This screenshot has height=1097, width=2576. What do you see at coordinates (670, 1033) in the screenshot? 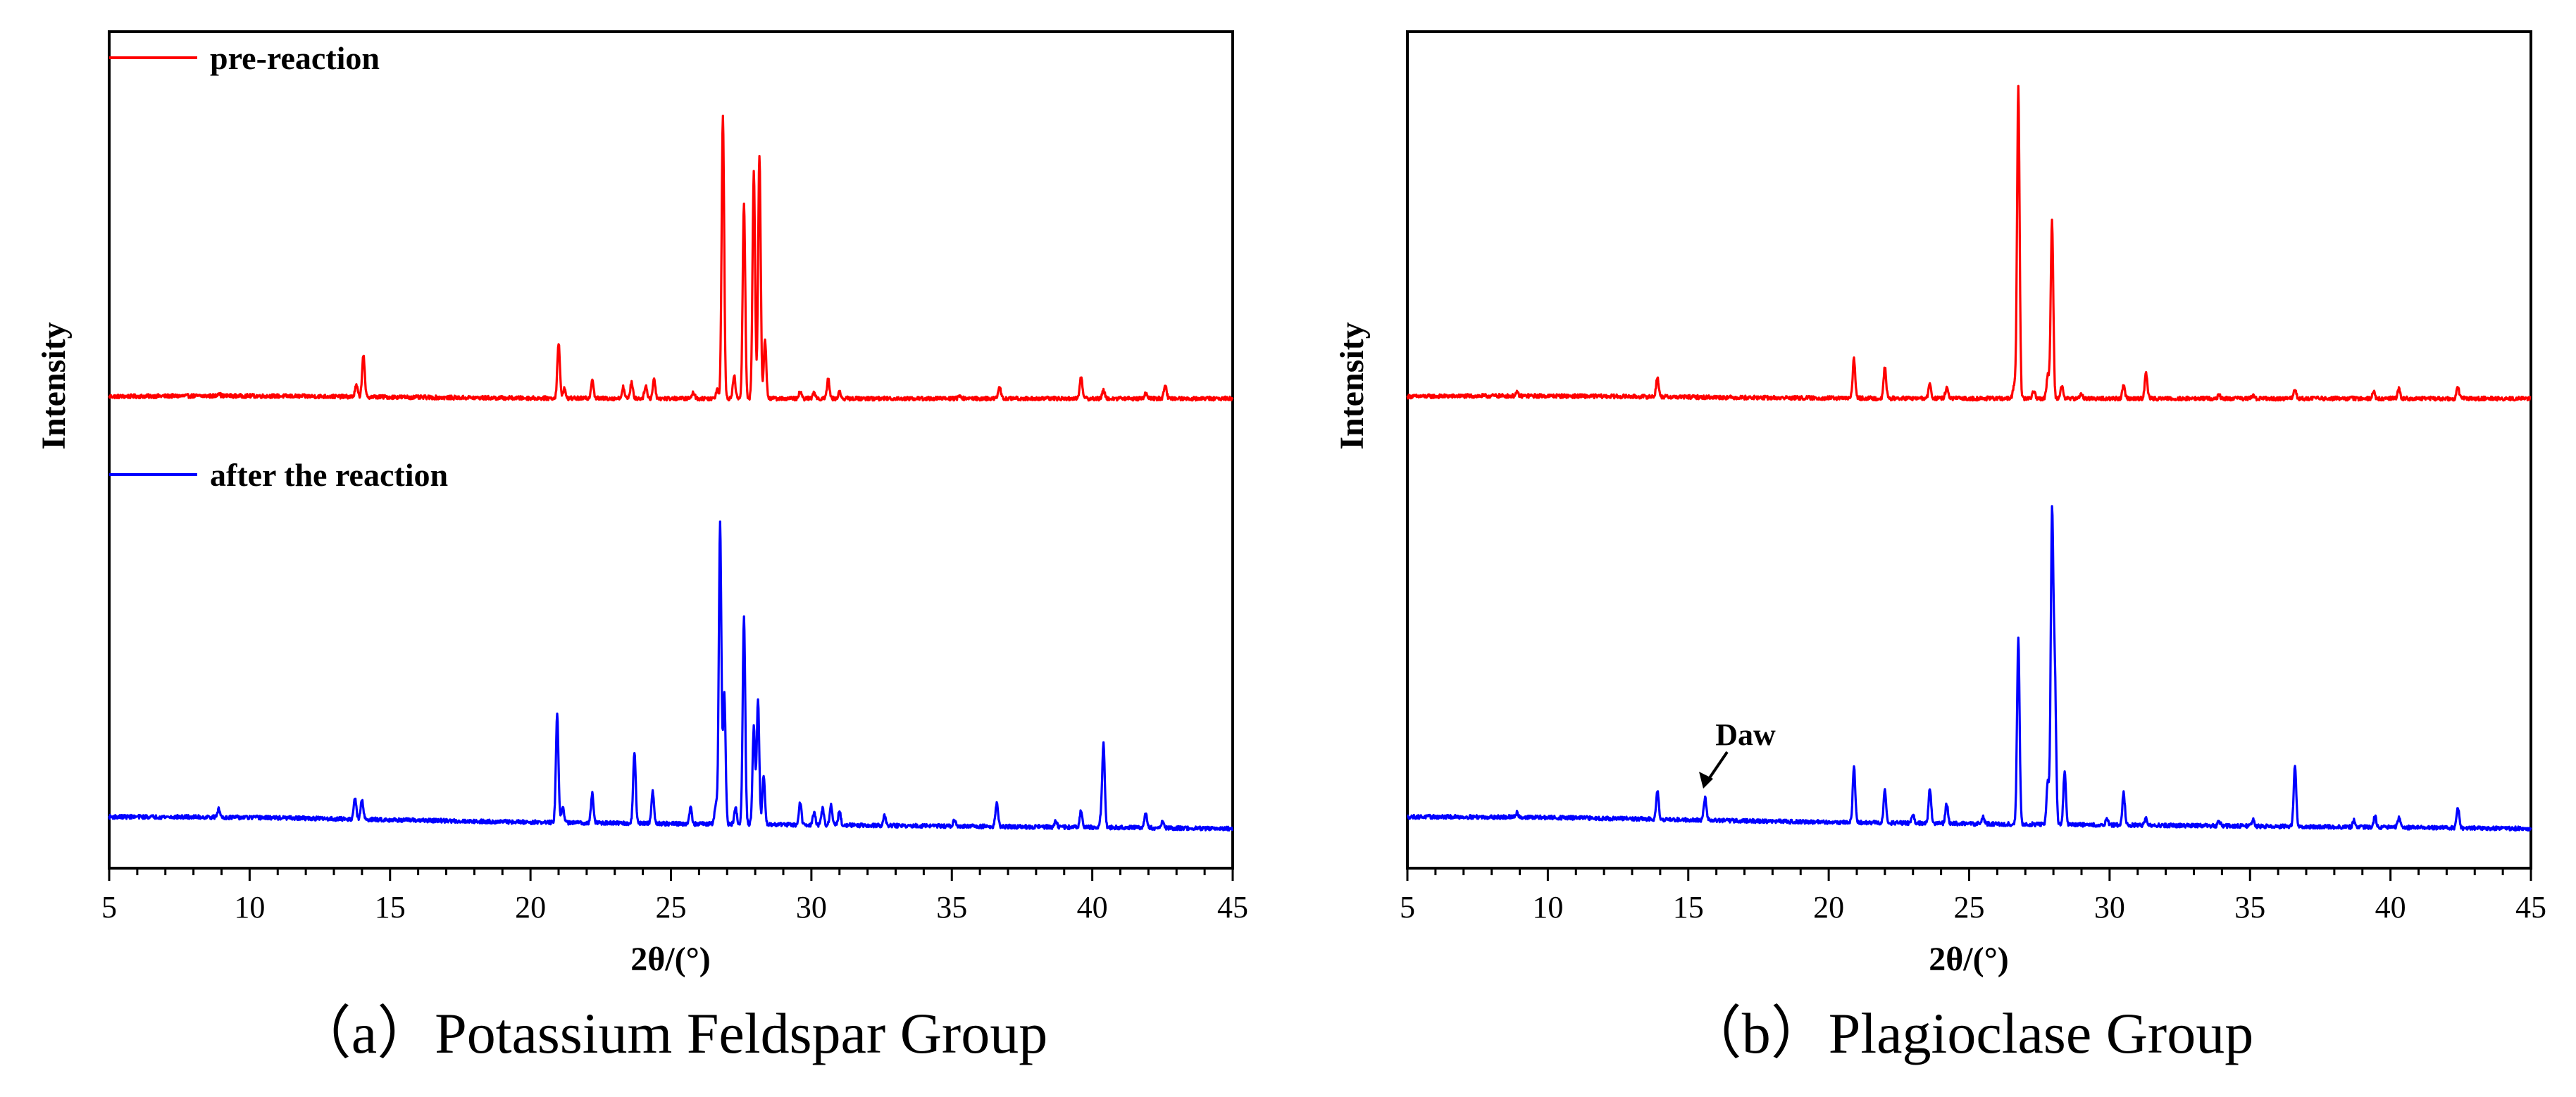
I see `caption-a: （a）Potassium Feldspar Group` at bounding box center [670, 1033].